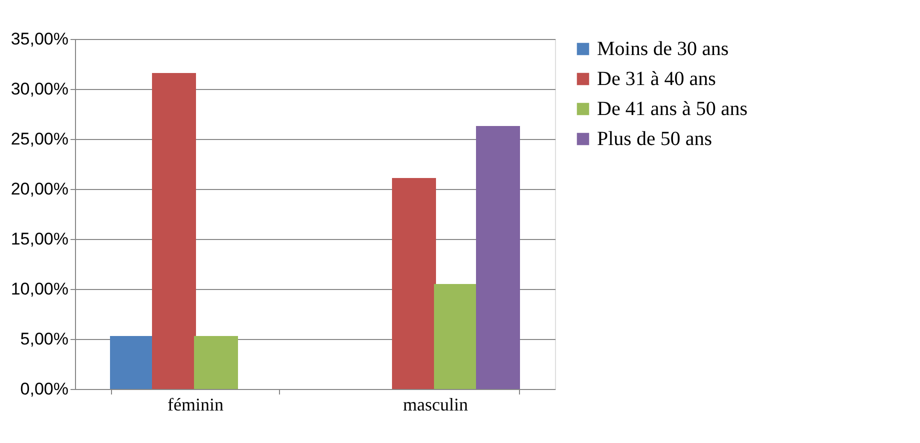 This screenshot has width=920, height=443. What do you see at coordinates (39, 39) in the screenshot?
I see `y-tick-label: 35,00%` at bounding box center [39, 39].